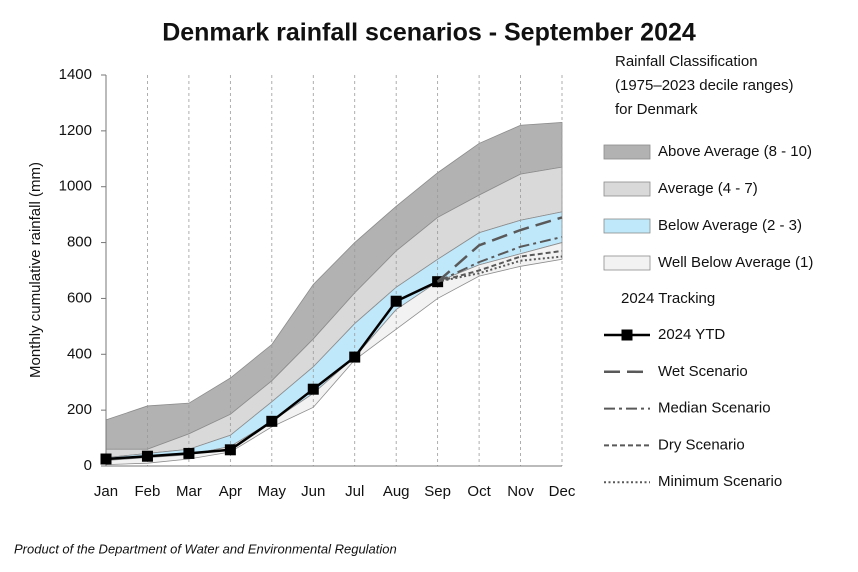  What do you see at coordinates (79, 409) in the screenshot?
I see `y-tick-label: 200` at bounding box center [79, 409].